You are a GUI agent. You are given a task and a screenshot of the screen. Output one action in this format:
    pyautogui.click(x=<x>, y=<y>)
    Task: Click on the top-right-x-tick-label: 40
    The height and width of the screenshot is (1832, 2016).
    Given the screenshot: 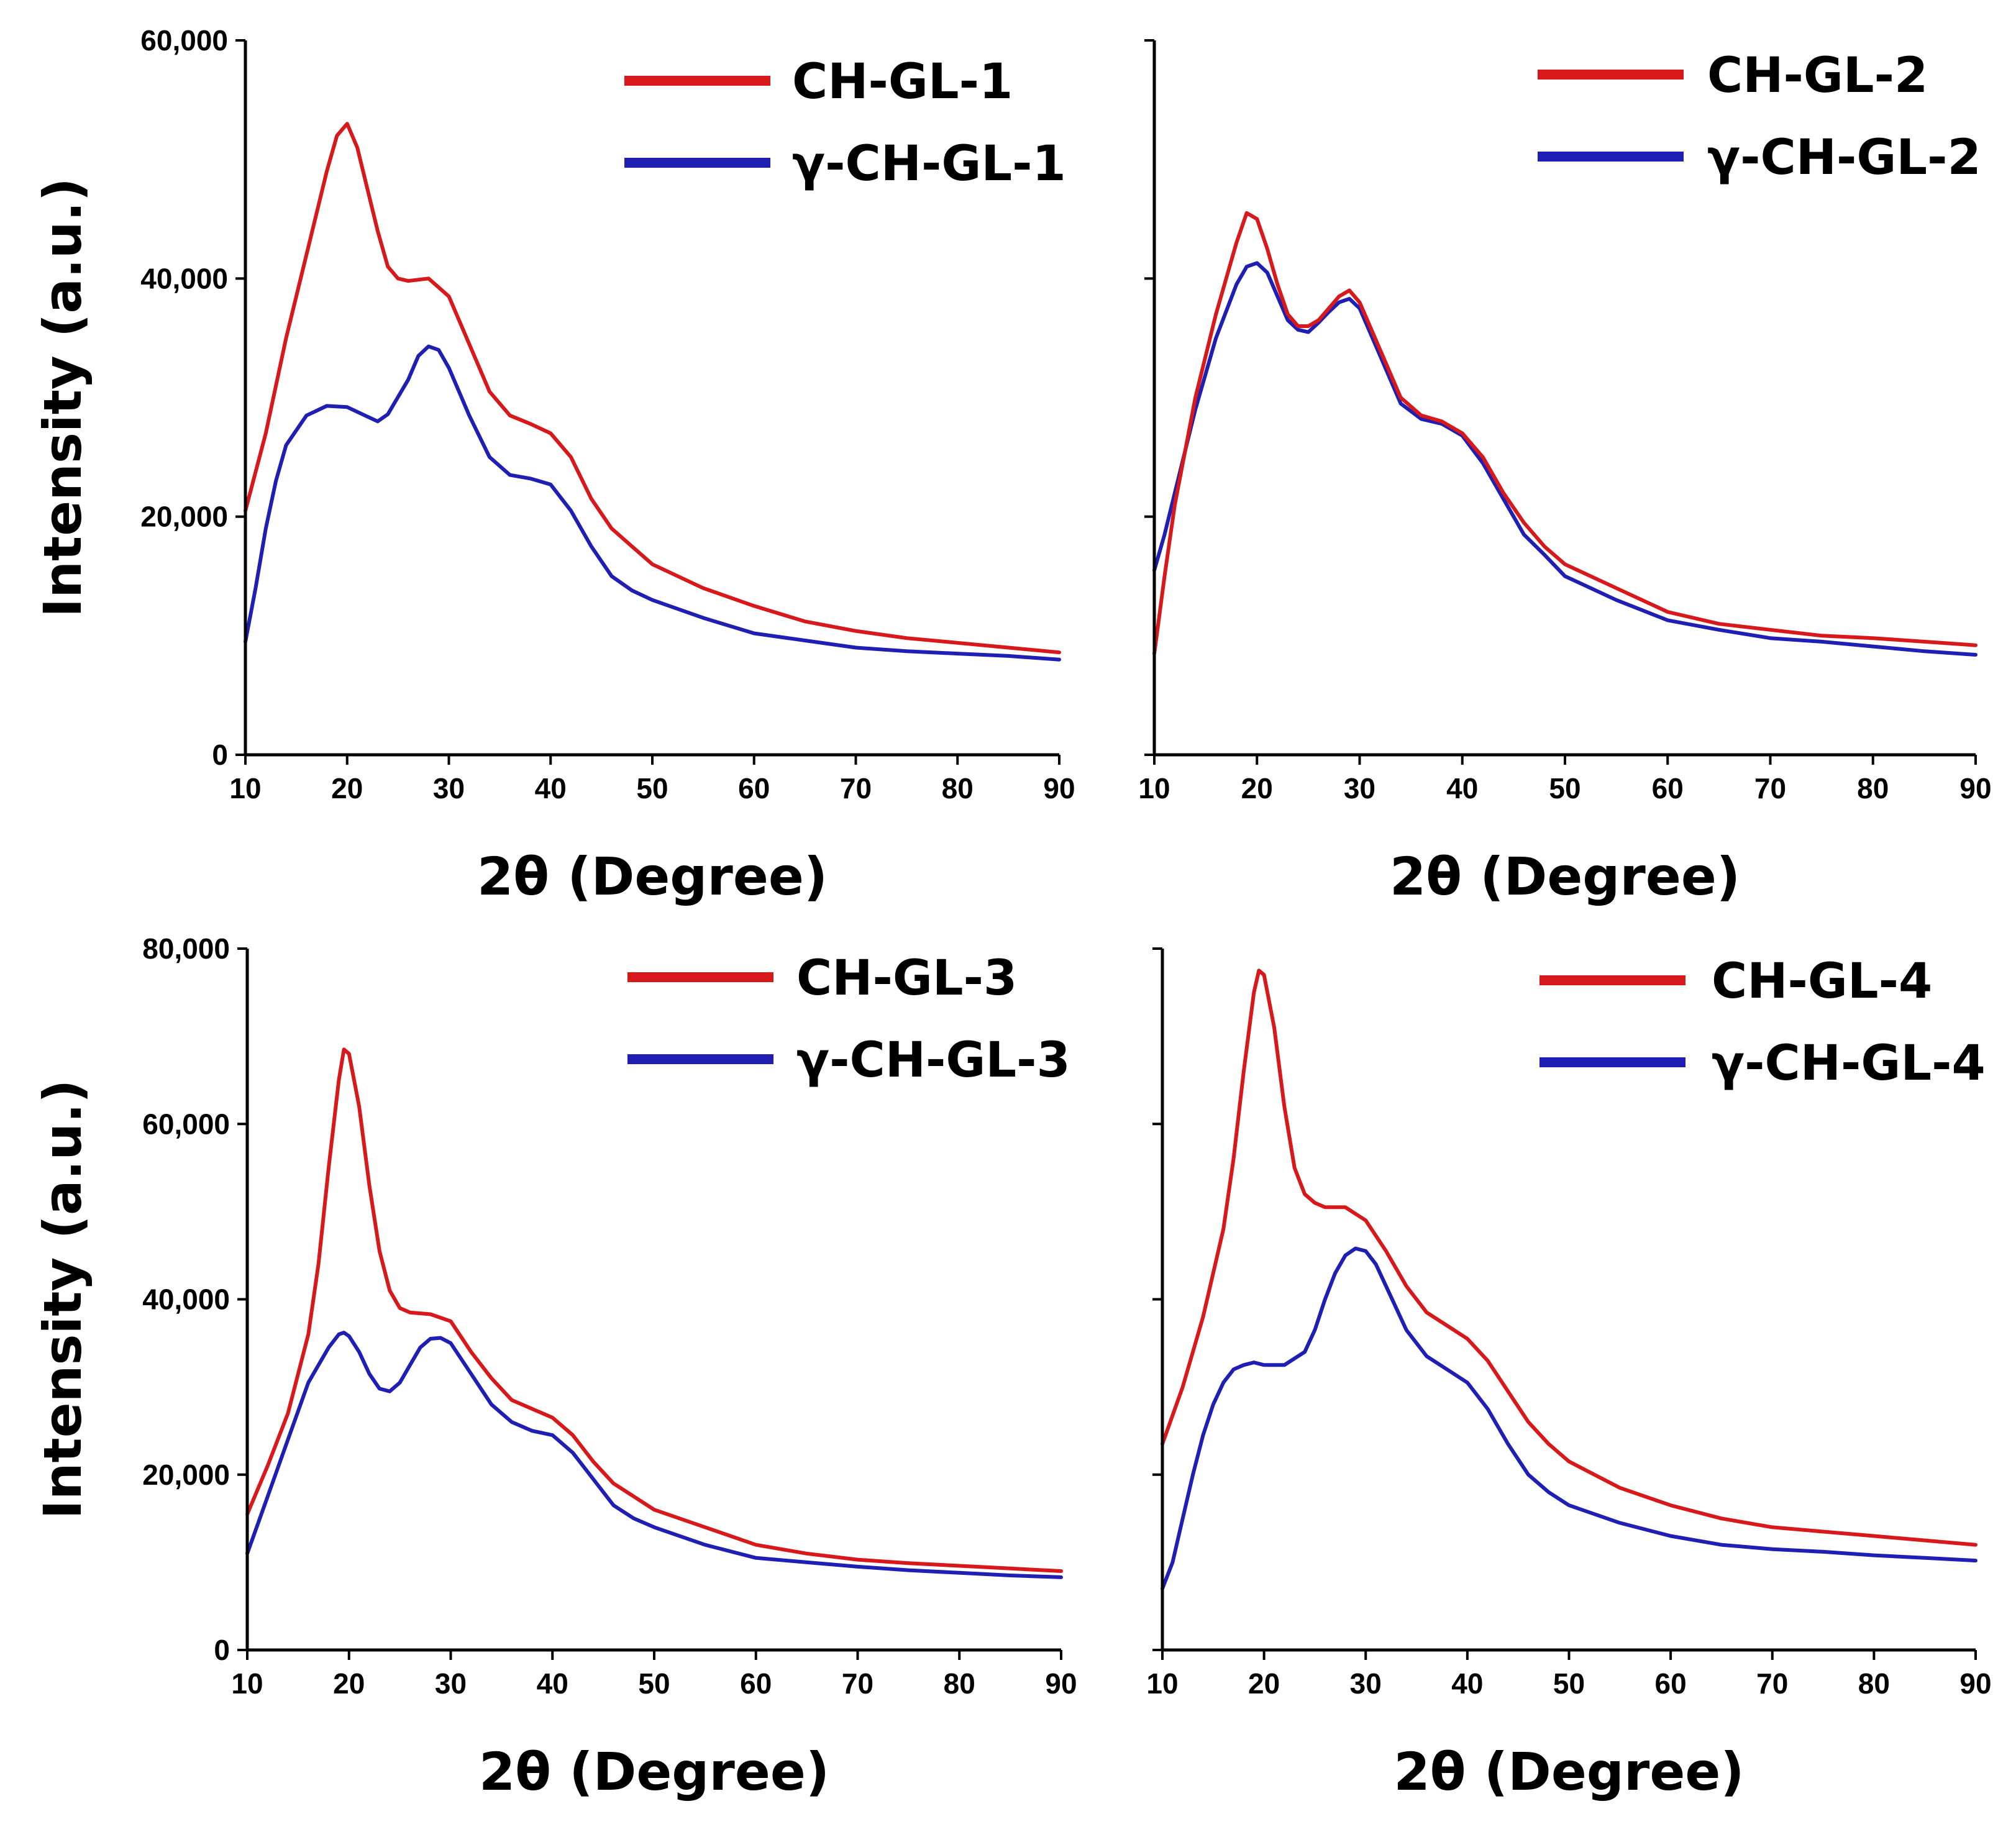 What is the action you would take?
    pyautogui.click(x=1462, y=788)
    